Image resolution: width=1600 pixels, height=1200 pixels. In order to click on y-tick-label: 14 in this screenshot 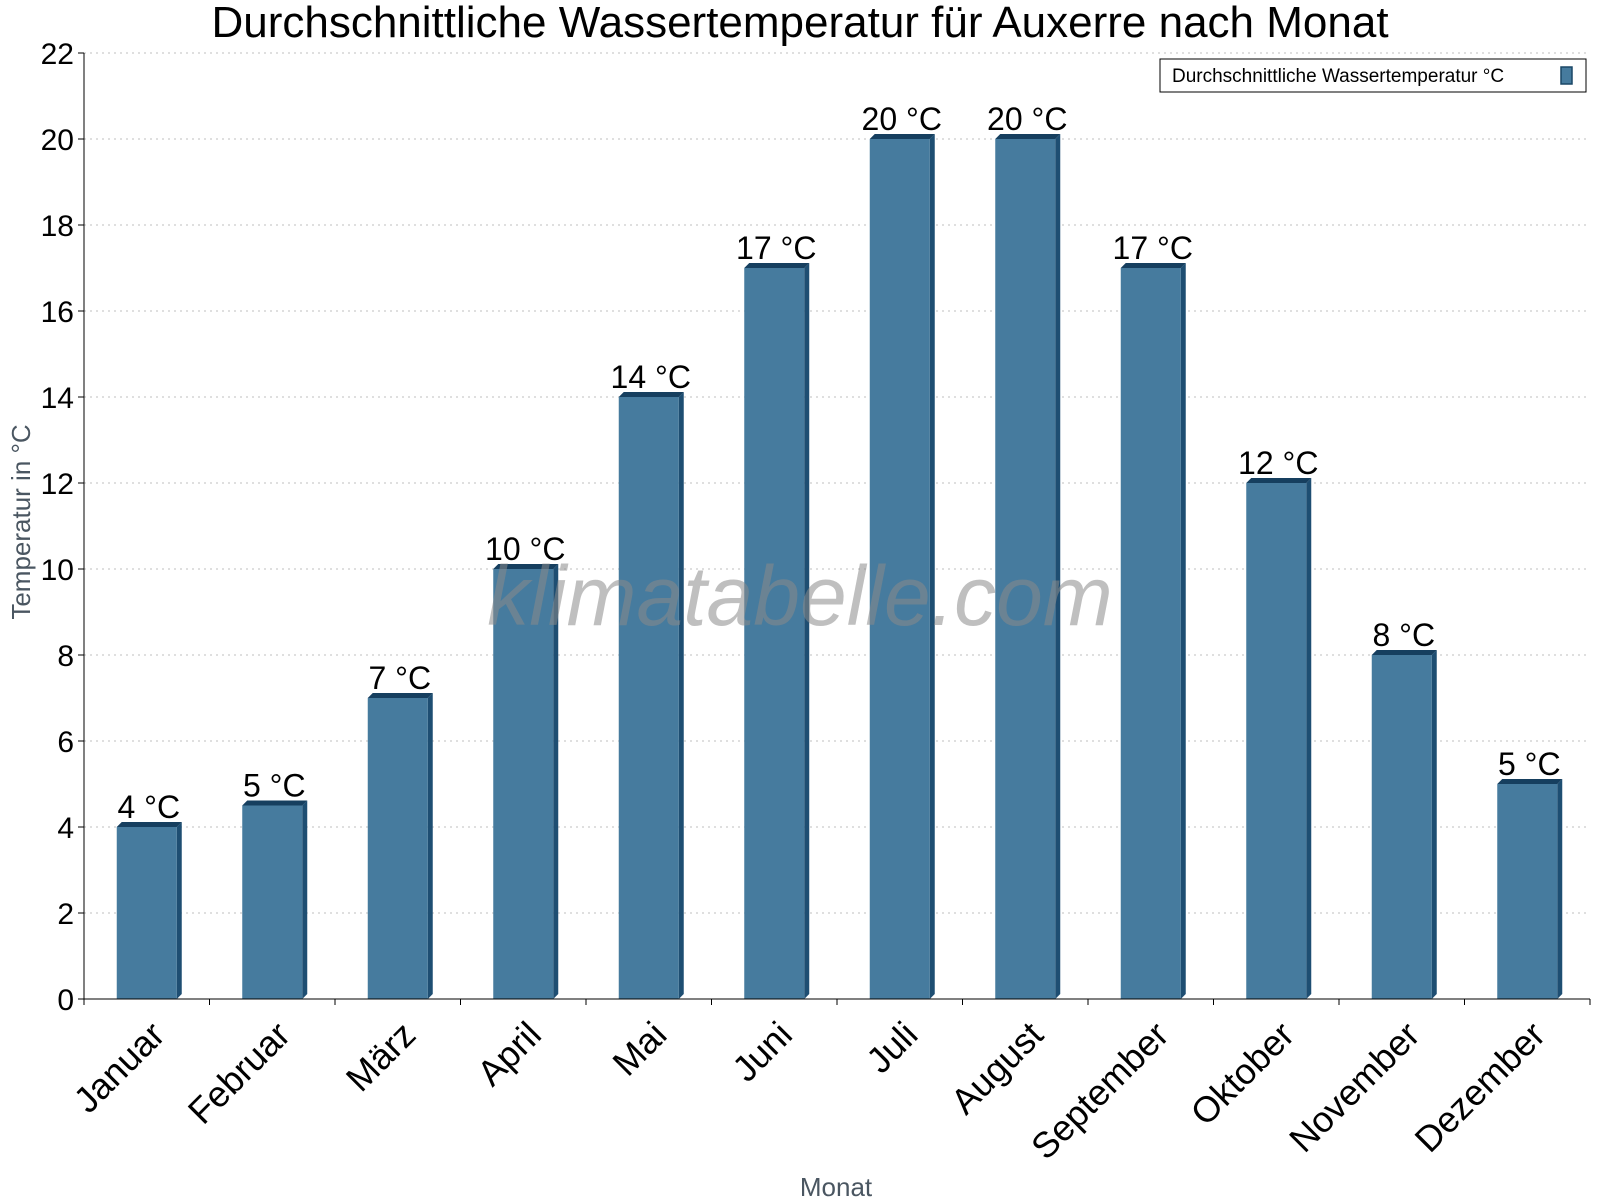, I will do `click(57, 398)`.